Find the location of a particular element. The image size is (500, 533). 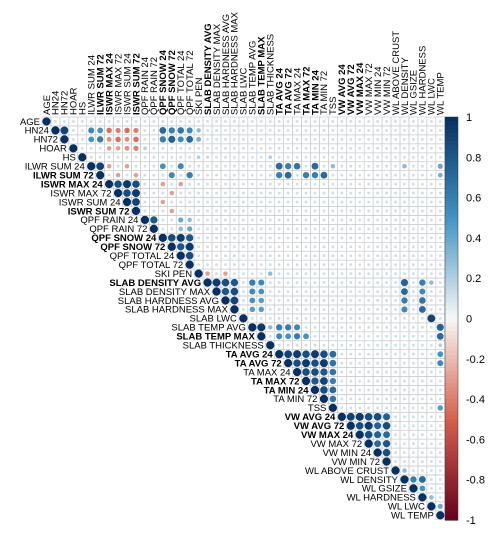

column-label: HN24 is located at coordinates (56, 103).